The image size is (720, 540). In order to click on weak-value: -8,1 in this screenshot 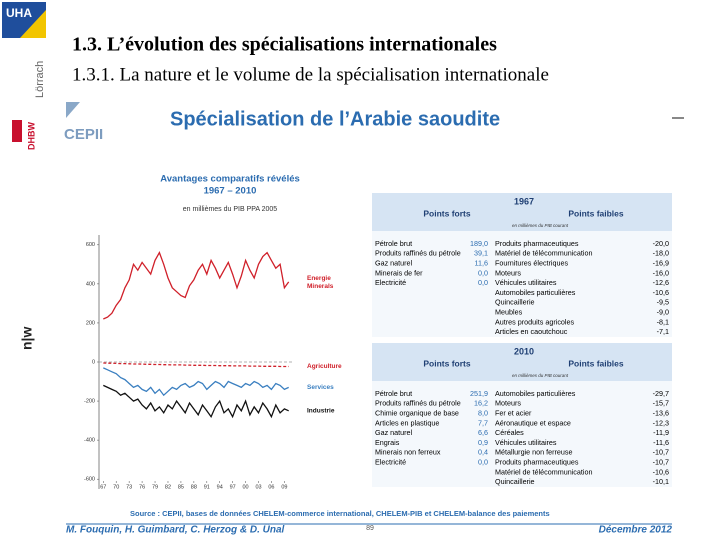, I will do `click(663, 321)`.